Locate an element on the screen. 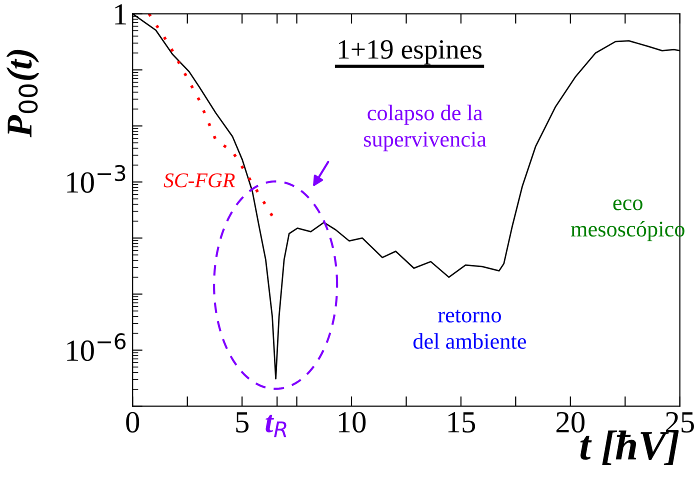 This screenshot has height=493, width=698. x-tick-label: 15 is located at coordinates (462, 422).